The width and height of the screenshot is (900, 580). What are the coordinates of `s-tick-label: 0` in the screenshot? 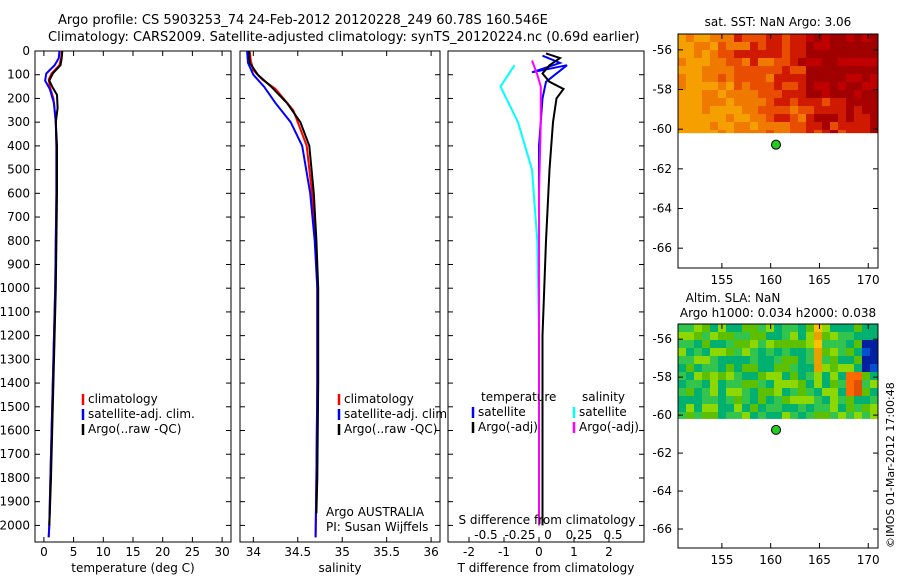 It's located at (548, 535).